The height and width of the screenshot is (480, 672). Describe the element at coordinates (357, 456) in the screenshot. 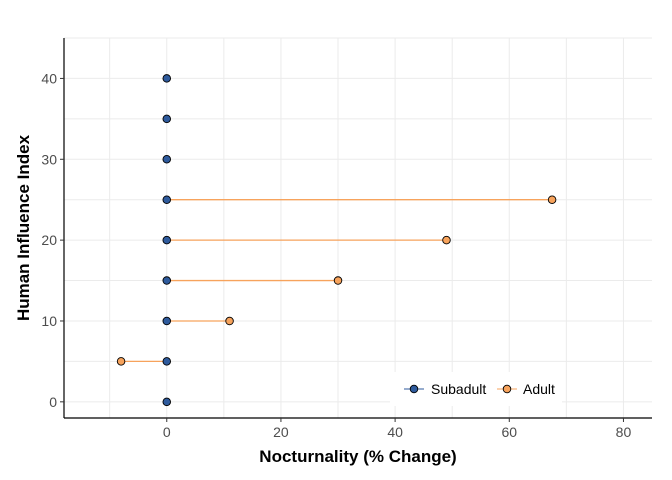

I see `x-axis-title: Nocturnality (% Change)` at that location.